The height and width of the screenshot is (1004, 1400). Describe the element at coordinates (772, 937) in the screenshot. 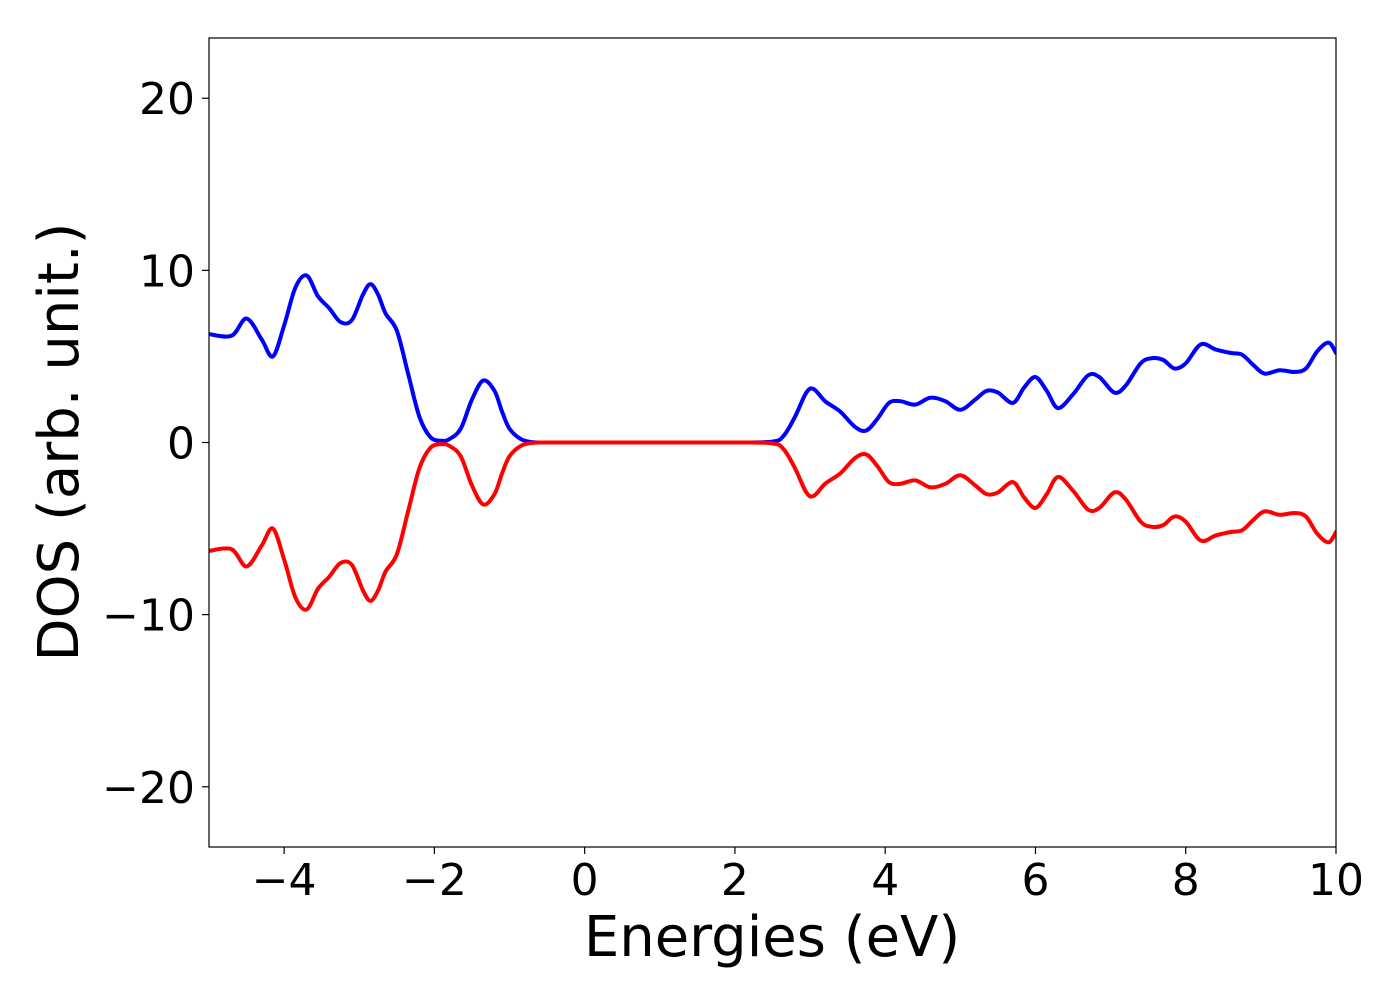

I see `x-axis-title: Energies (eV)` at that location.